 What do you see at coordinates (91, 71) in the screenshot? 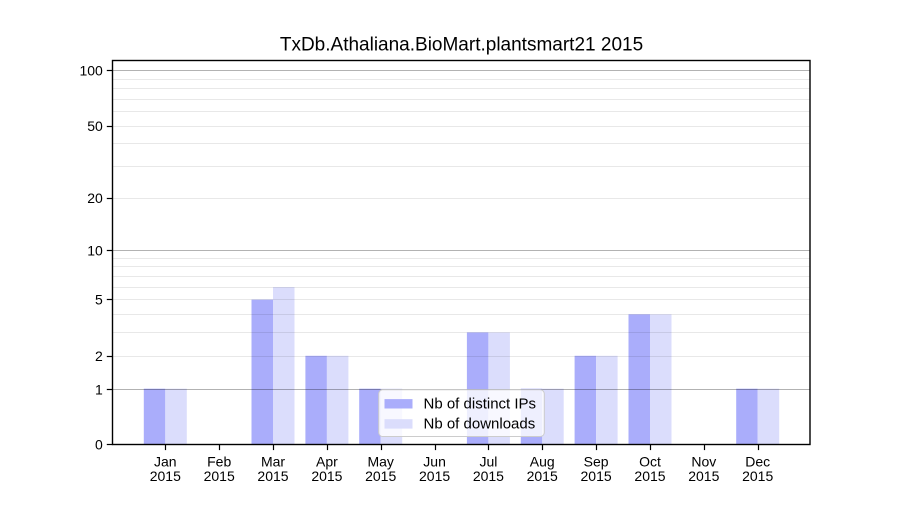
I see `svg-text: 100` at bounding box center [91, 71].